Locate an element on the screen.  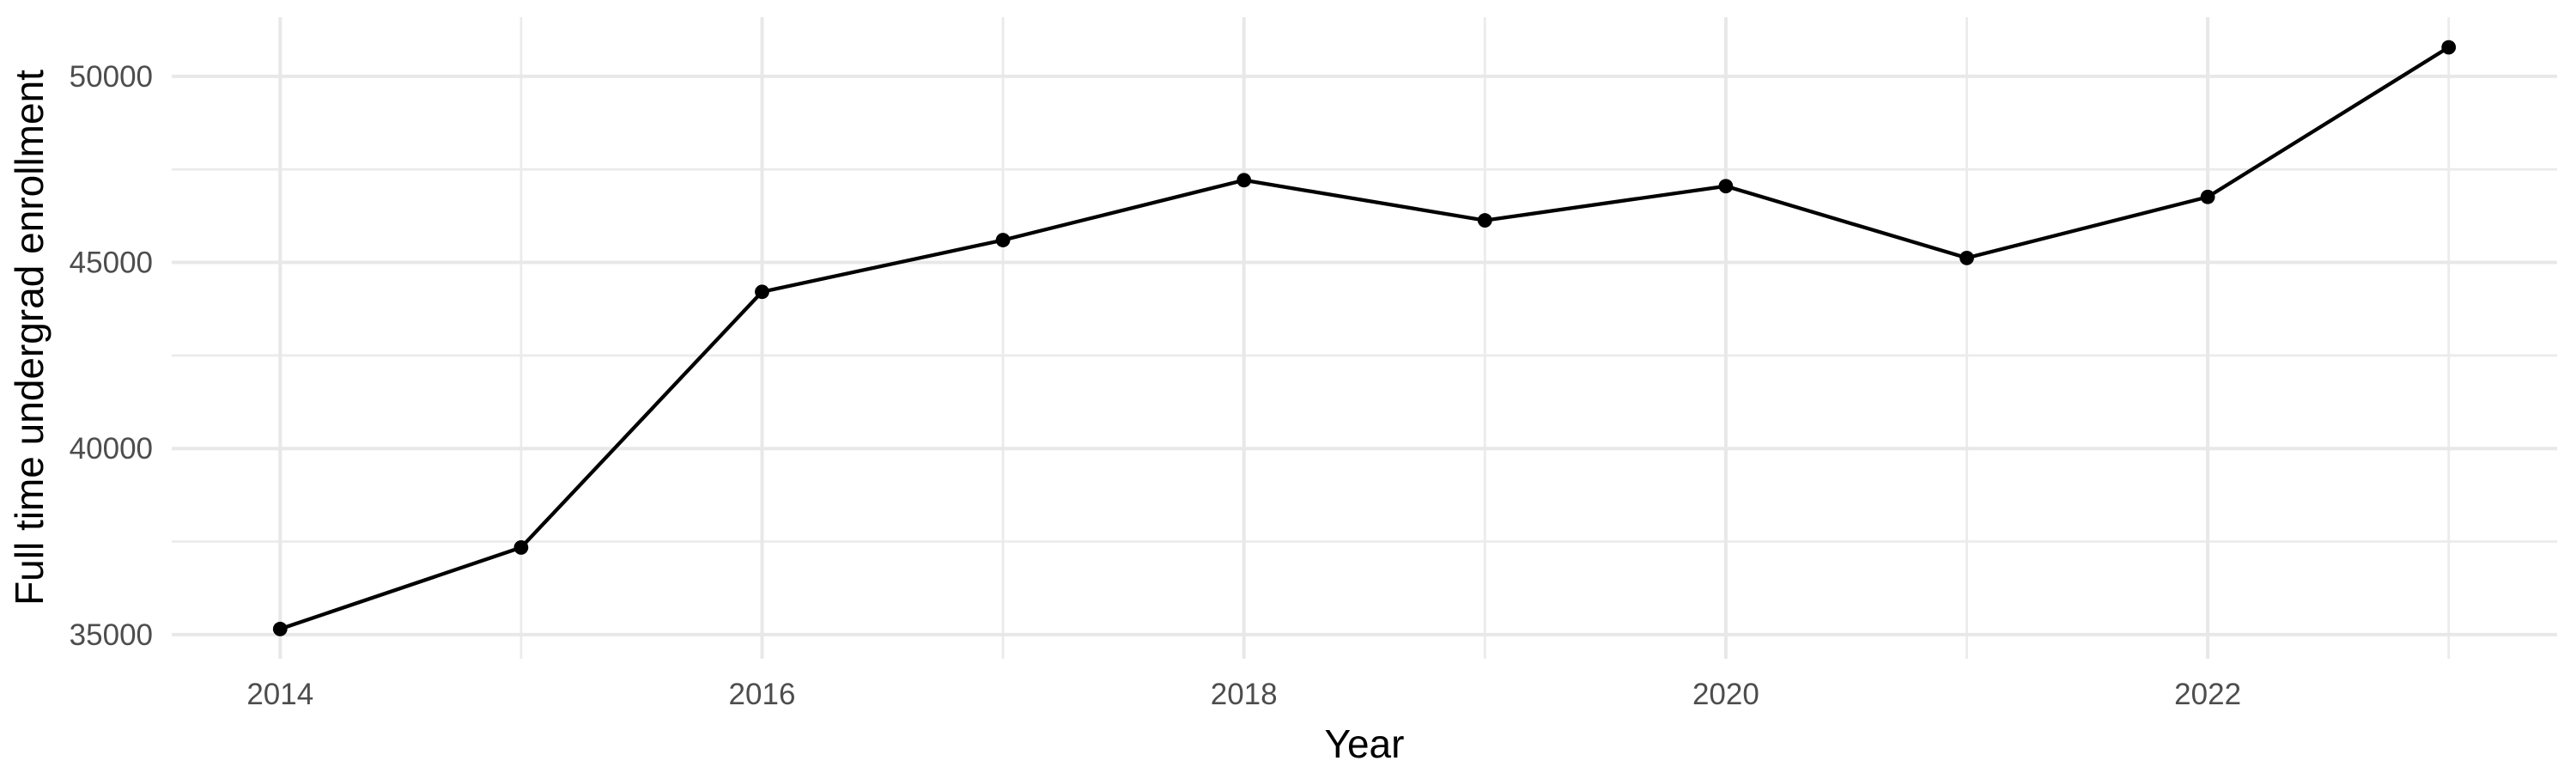
x-tick-label: 2016 is located at coordinates (762, 694).